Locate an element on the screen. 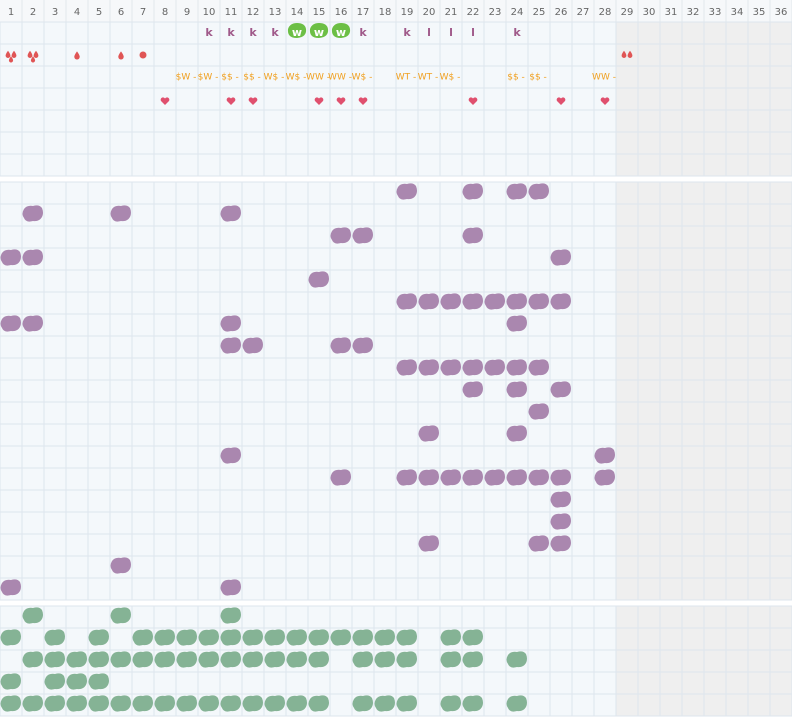  dot-icon is located at coordinates (143, 55).